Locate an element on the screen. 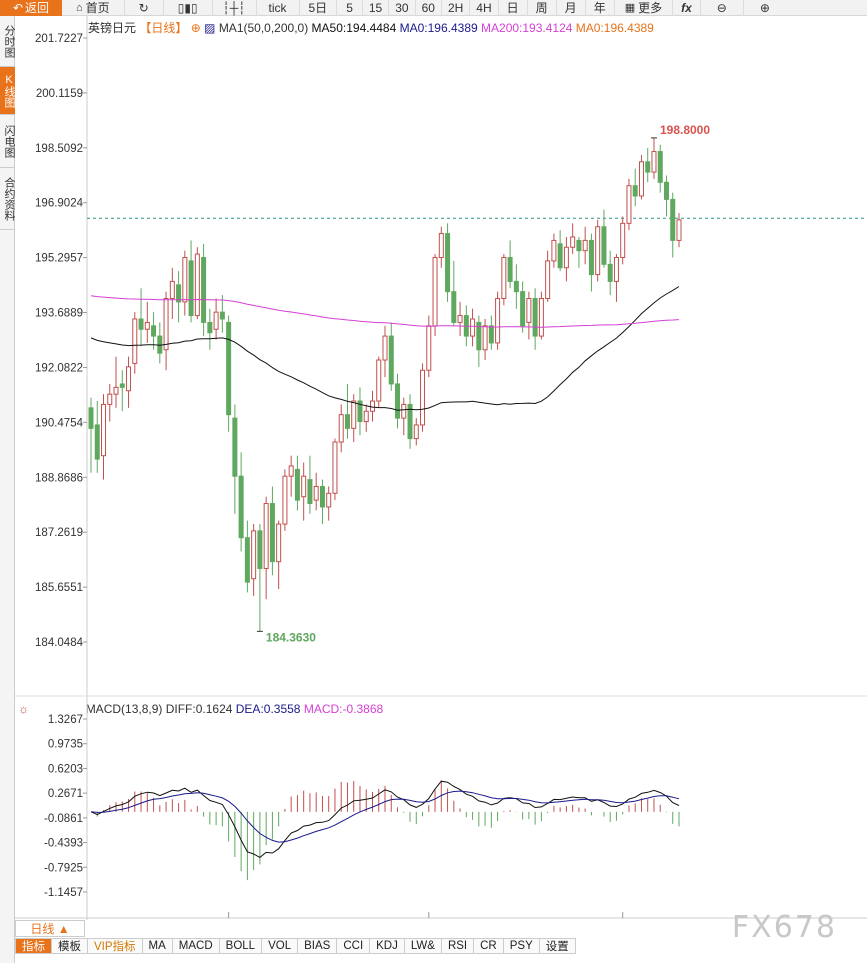 This screenshot has height=963, width=867. tab-bias: BIAS is located at coordinates (318, 946).